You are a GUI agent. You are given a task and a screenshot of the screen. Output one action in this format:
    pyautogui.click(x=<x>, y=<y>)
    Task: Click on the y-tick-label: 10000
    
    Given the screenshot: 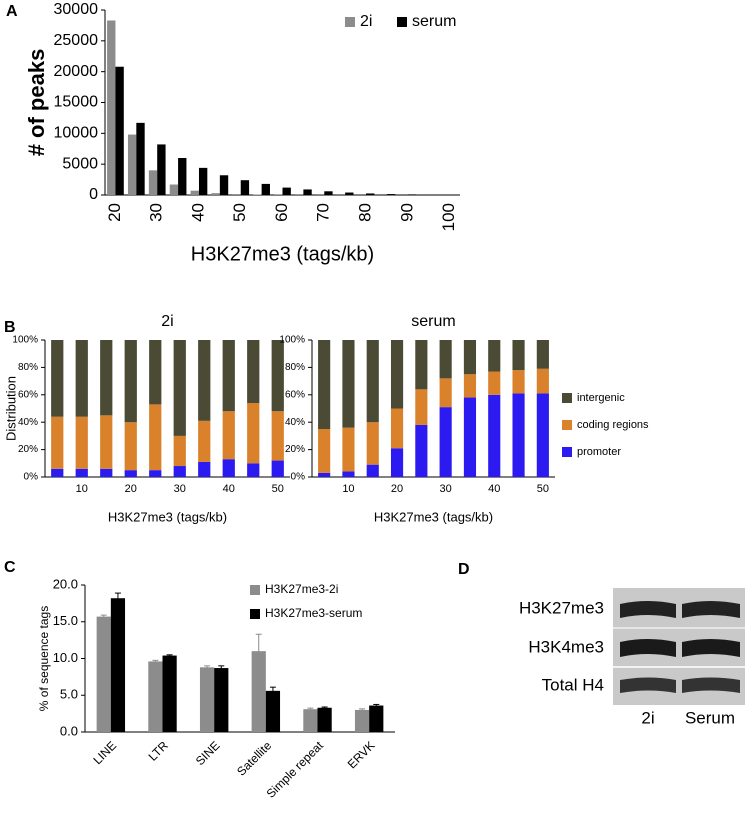 What is the action you would take?
    pyautogui.click(x=76, y=133)
    